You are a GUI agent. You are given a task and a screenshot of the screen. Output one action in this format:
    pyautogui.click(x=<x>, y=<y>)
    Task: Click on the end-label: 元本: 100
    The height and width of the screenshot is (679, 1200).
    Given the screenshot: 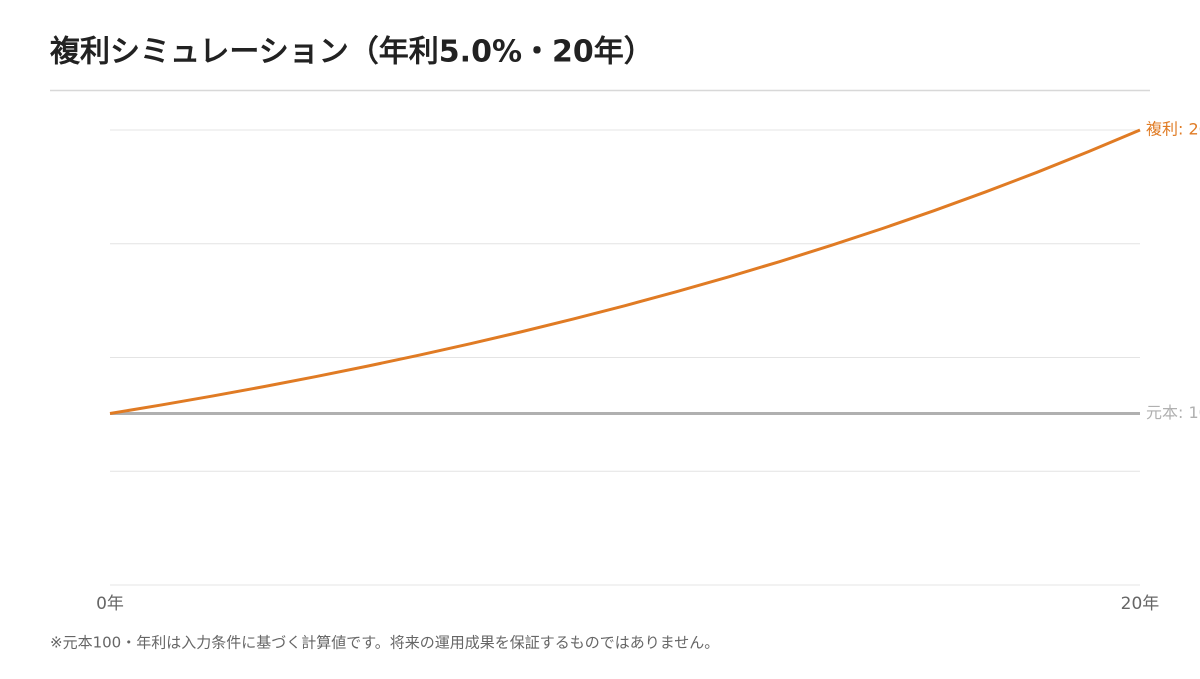 What is the action you would take?
    pyautogui.click(x=1173, y=412)
    